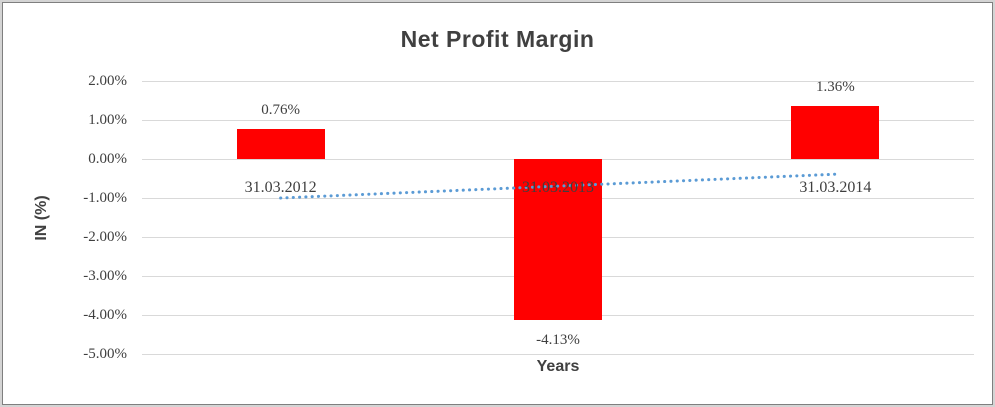  Describe the element at coordinates (497, 39) in the screenshot. I see `chart-title: Net Profit Margin` at that location.